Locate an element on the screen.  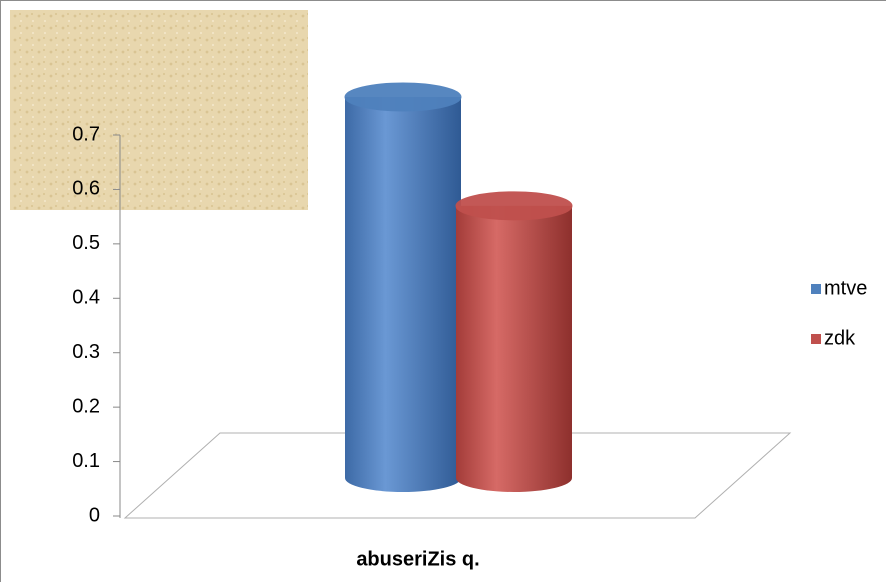
texture-image is located at coordinates (159, 110).